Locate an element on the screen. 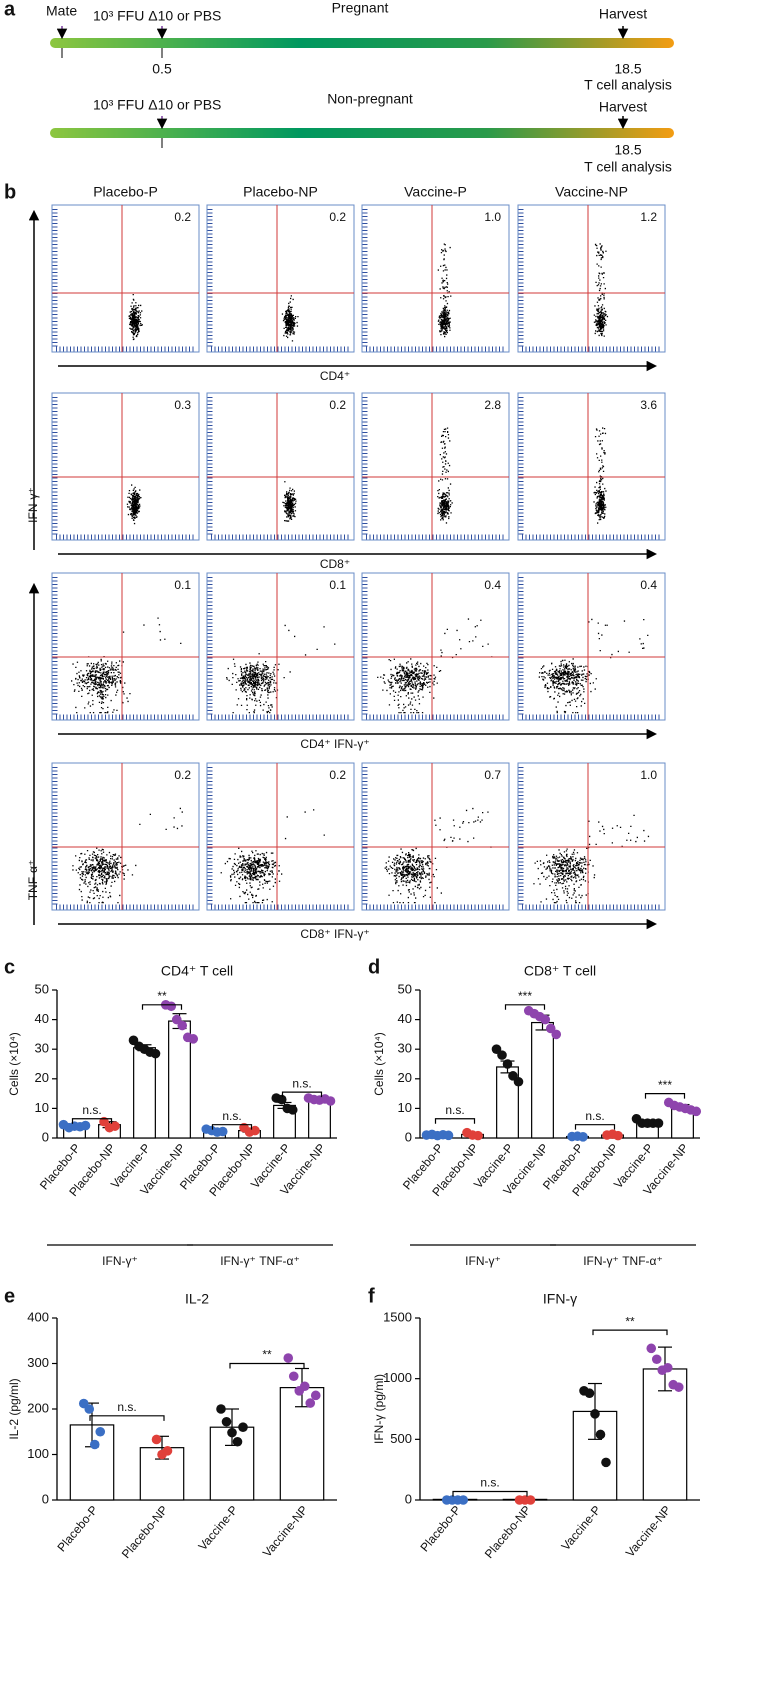 The height and width of the screenshot is (1690, 764). chart-title: IFN-γ is located at coordinates (560, 1299).